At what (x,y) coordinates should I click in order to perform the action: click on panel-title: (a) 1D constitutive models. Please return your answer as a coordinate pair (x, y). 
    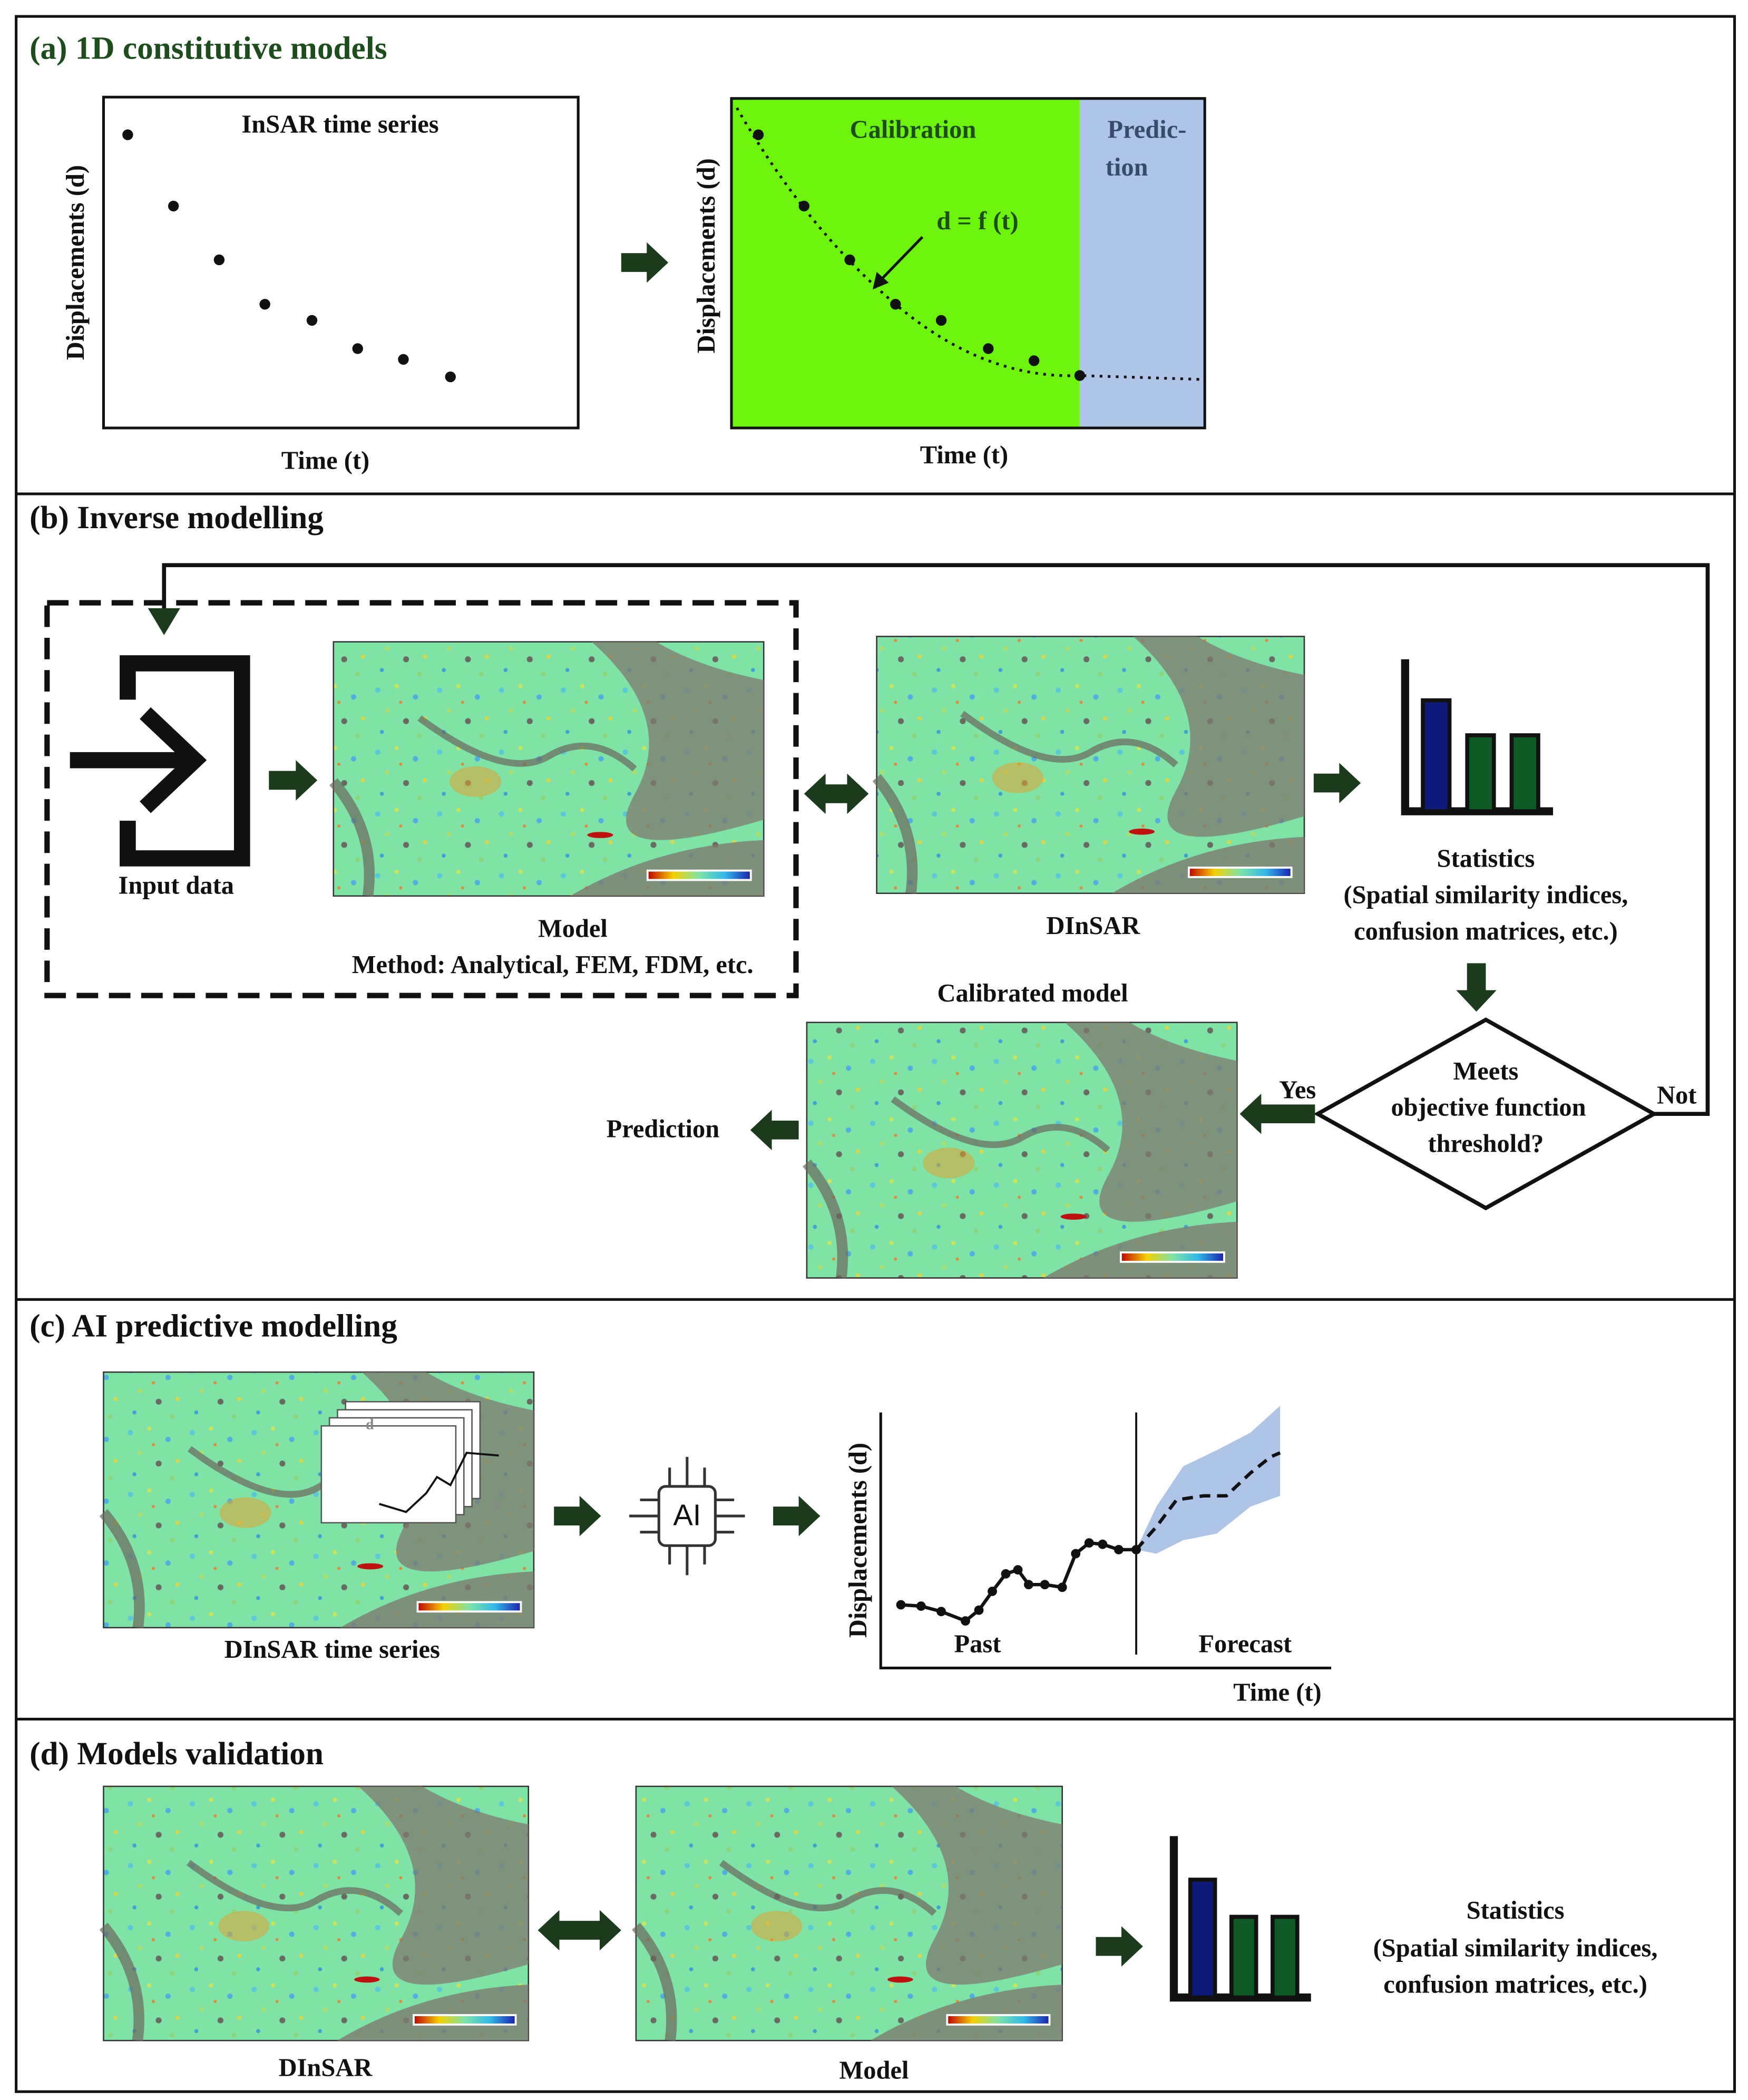
    Looking at the image, I should click on (208, 49).